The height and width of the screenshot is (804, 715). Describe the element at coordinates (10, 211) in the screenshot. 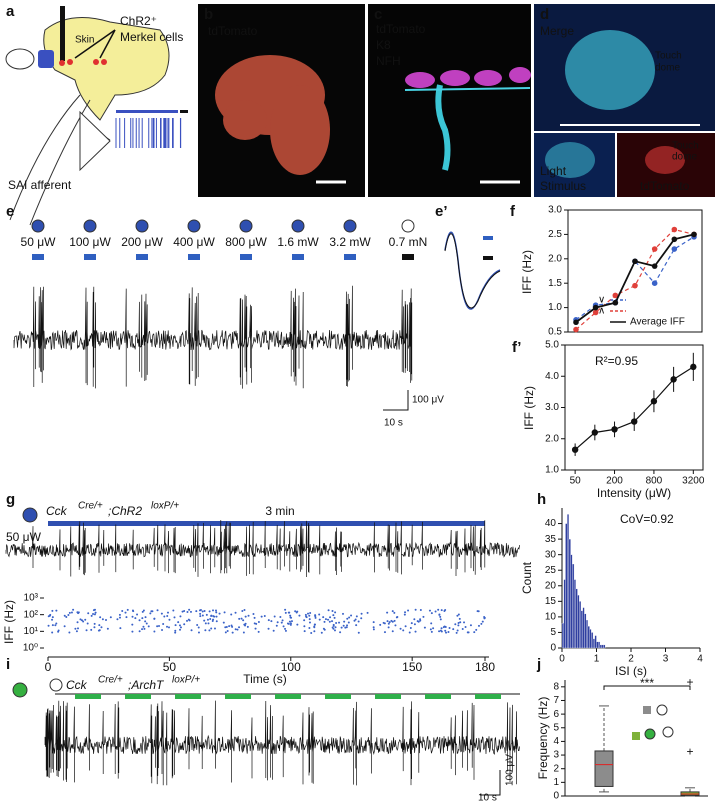

I see `panel-label: e` at that location.